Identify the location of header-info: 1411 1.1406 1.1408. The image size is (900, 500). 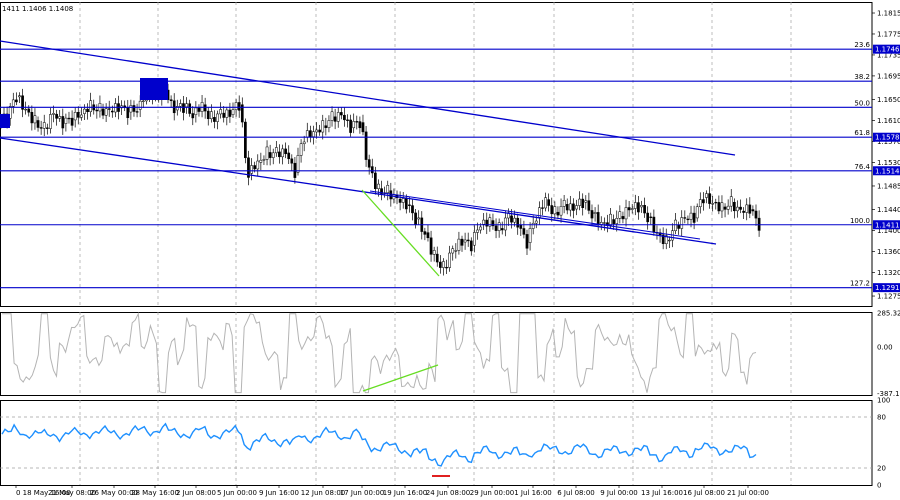
(37, 9).